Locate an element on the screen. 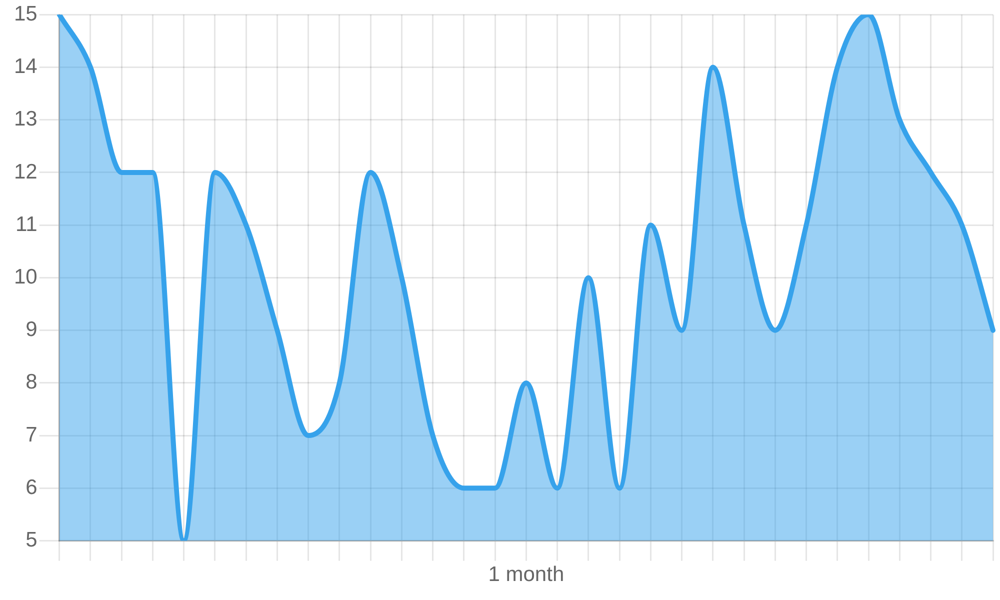 This screenshot has height=600, width=1000. y-tick-label: 7 is located at coordinates (32, 434).